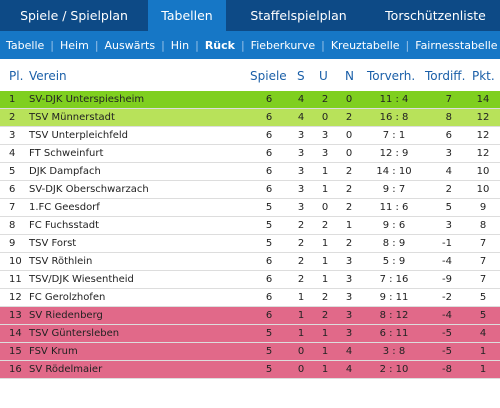  Describe the element at coordinates (250, 352) in the screenshot. I see `table-row: 15 FSV Krum 5 0 1 4 3 : 8 -5 1` at that location.